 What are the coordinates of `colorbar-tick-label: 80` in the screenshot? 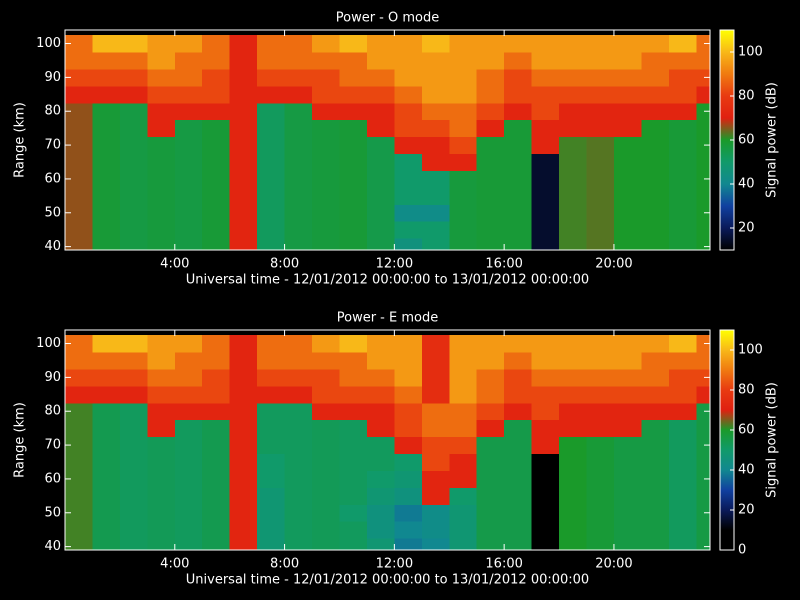 It's located at (746, 96).